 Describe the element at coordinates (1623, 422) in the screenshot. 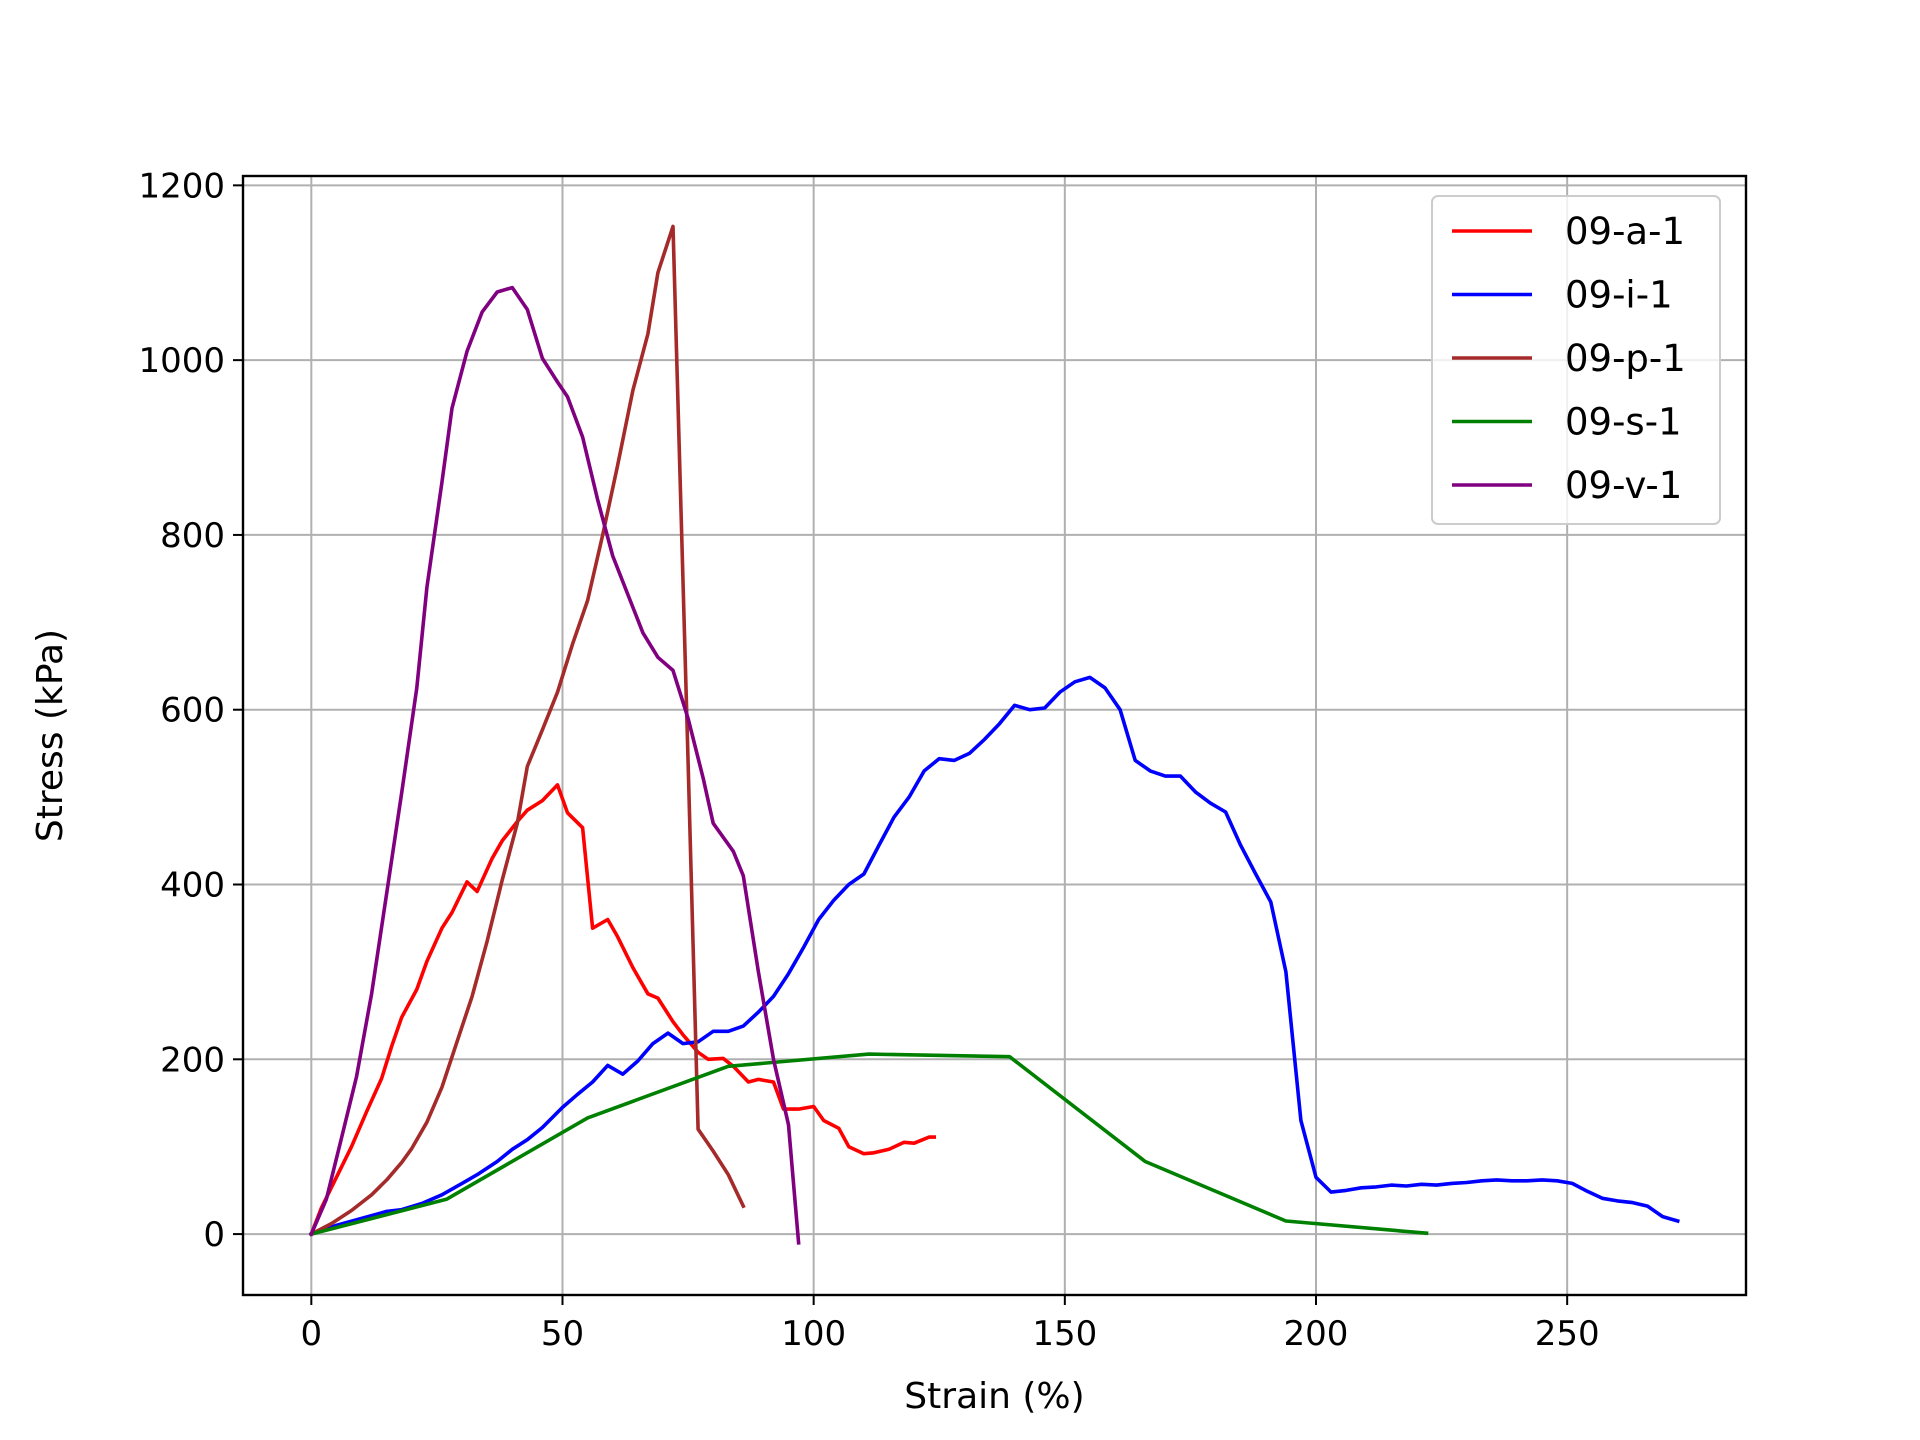

I see `legend-label: 09-s-1` at that location.